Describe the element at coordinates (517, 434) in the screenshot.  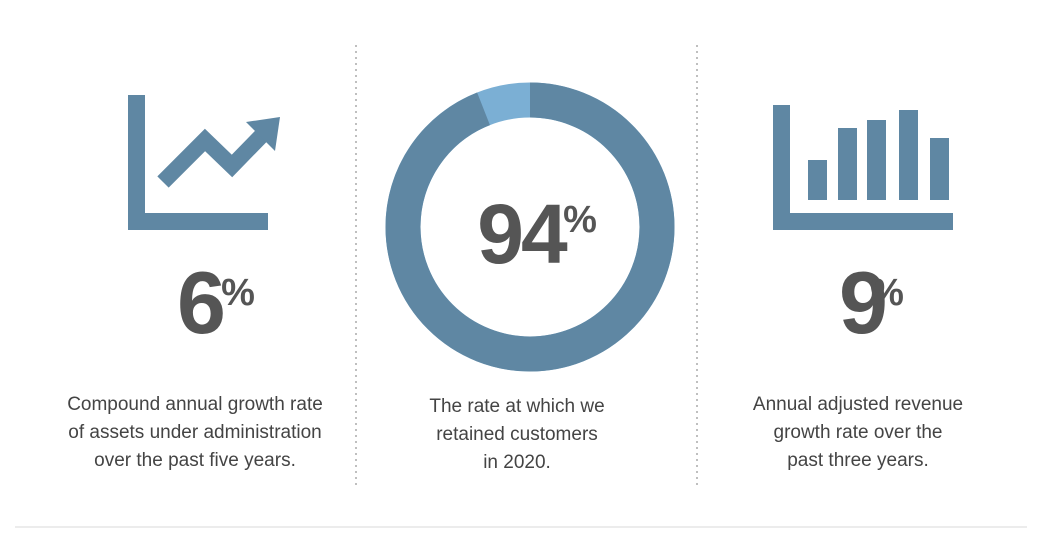
I see `stat-description: retained customers` at that location.